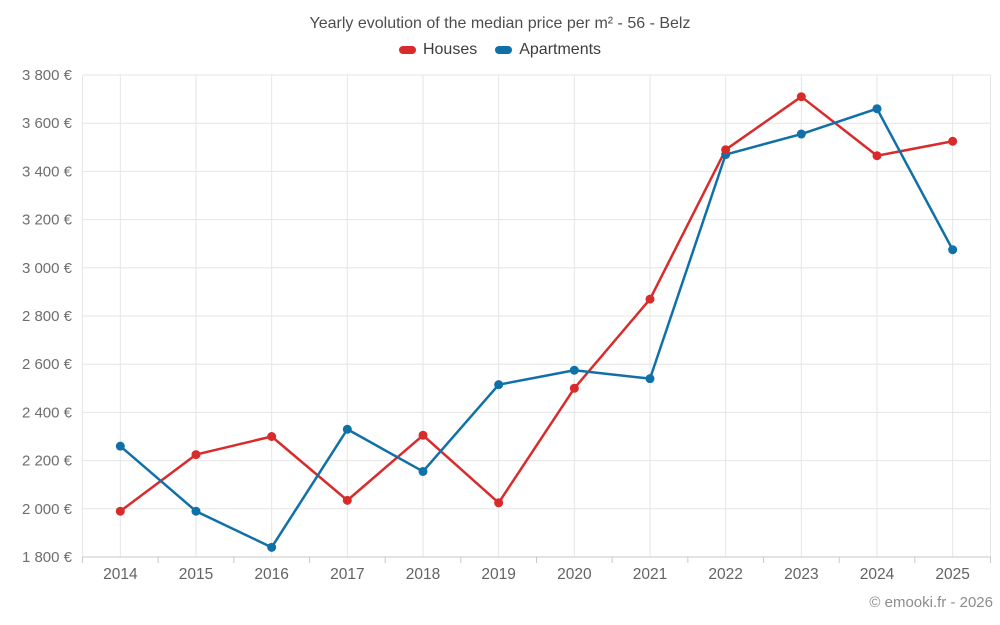  What do you see at coordinates (407, 50) in the screenshot?
I see `houses-legend-swatch-icon` at bounding box center [407, 50].